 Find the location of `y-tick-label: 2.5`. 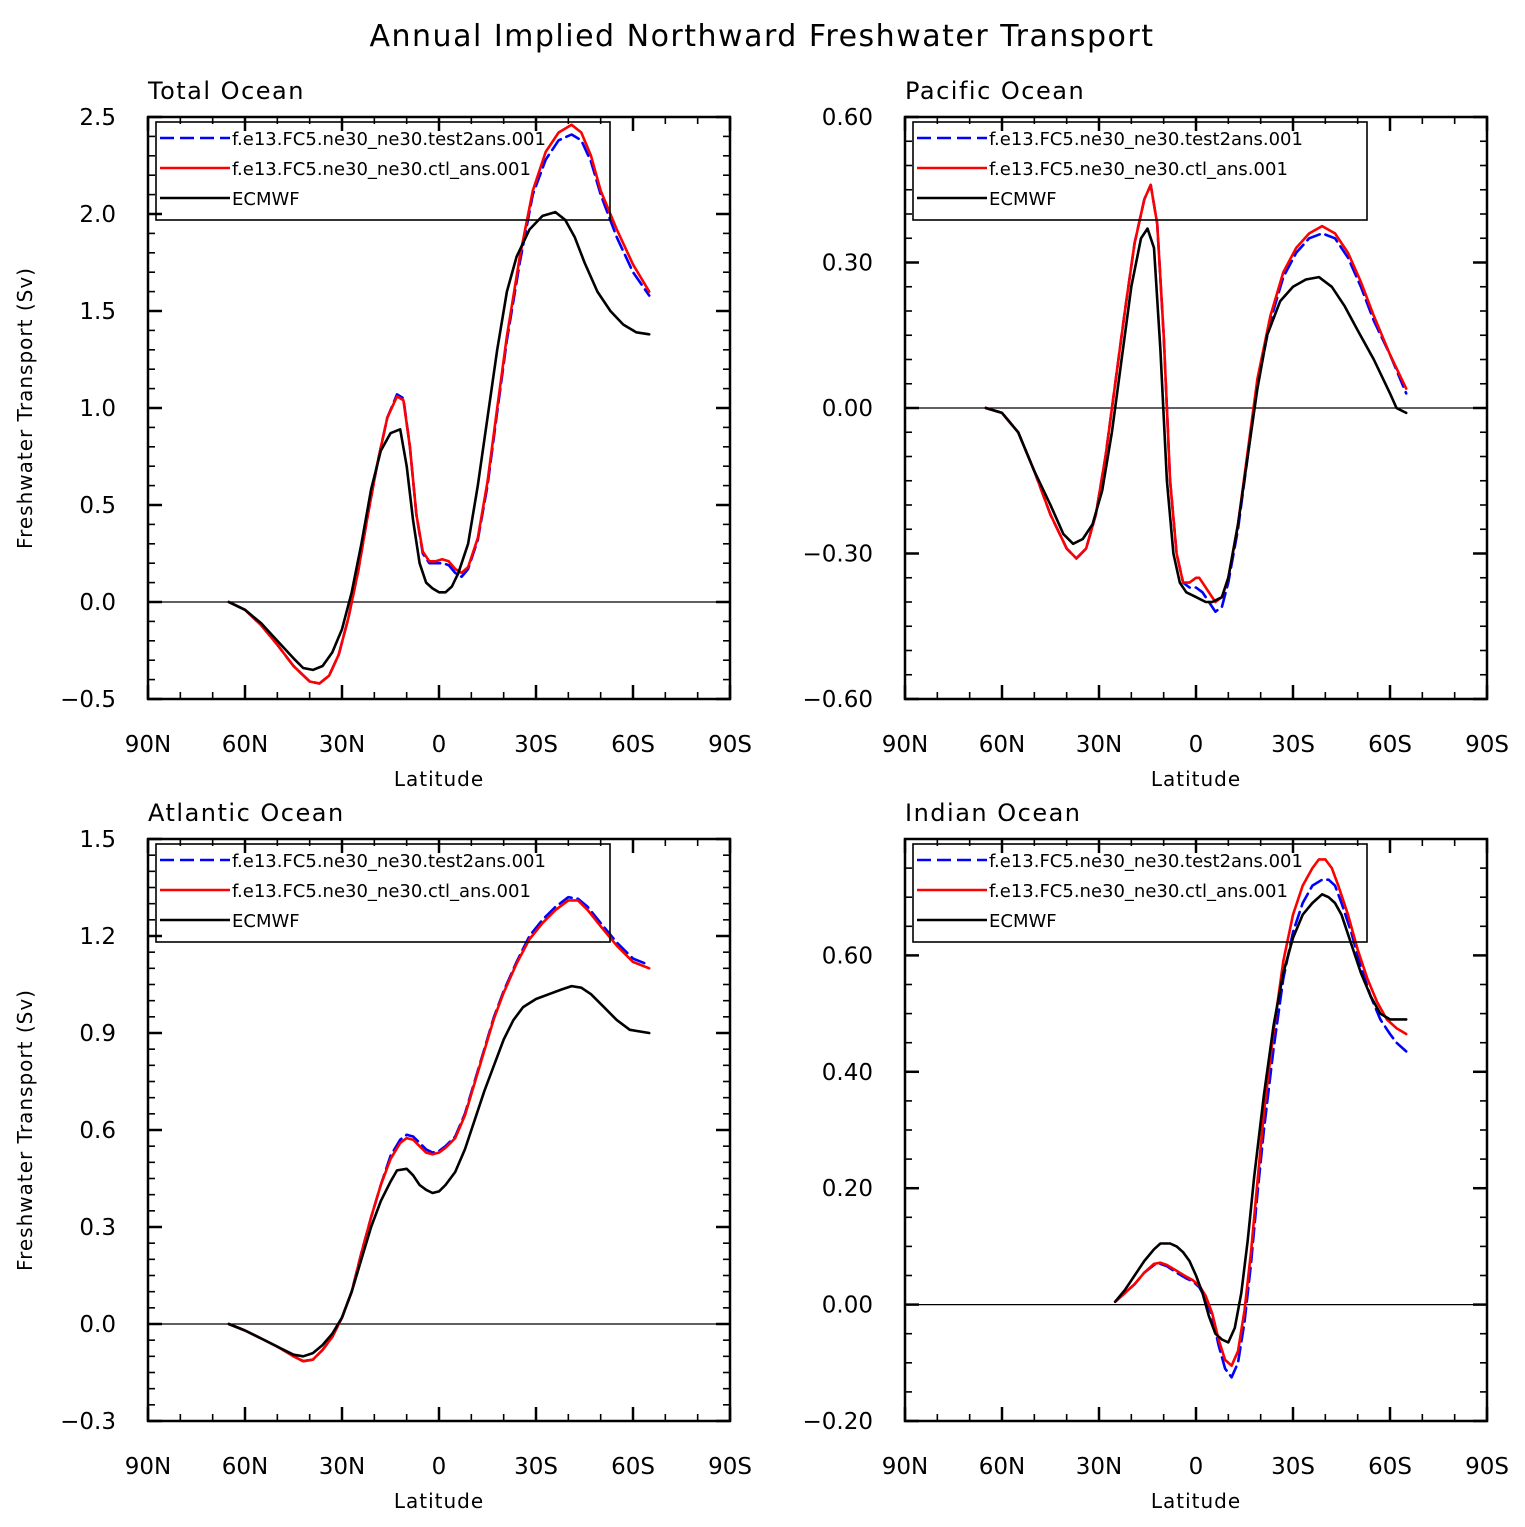

y-tick-label: 2.5 is located at coordinates (97, 118).